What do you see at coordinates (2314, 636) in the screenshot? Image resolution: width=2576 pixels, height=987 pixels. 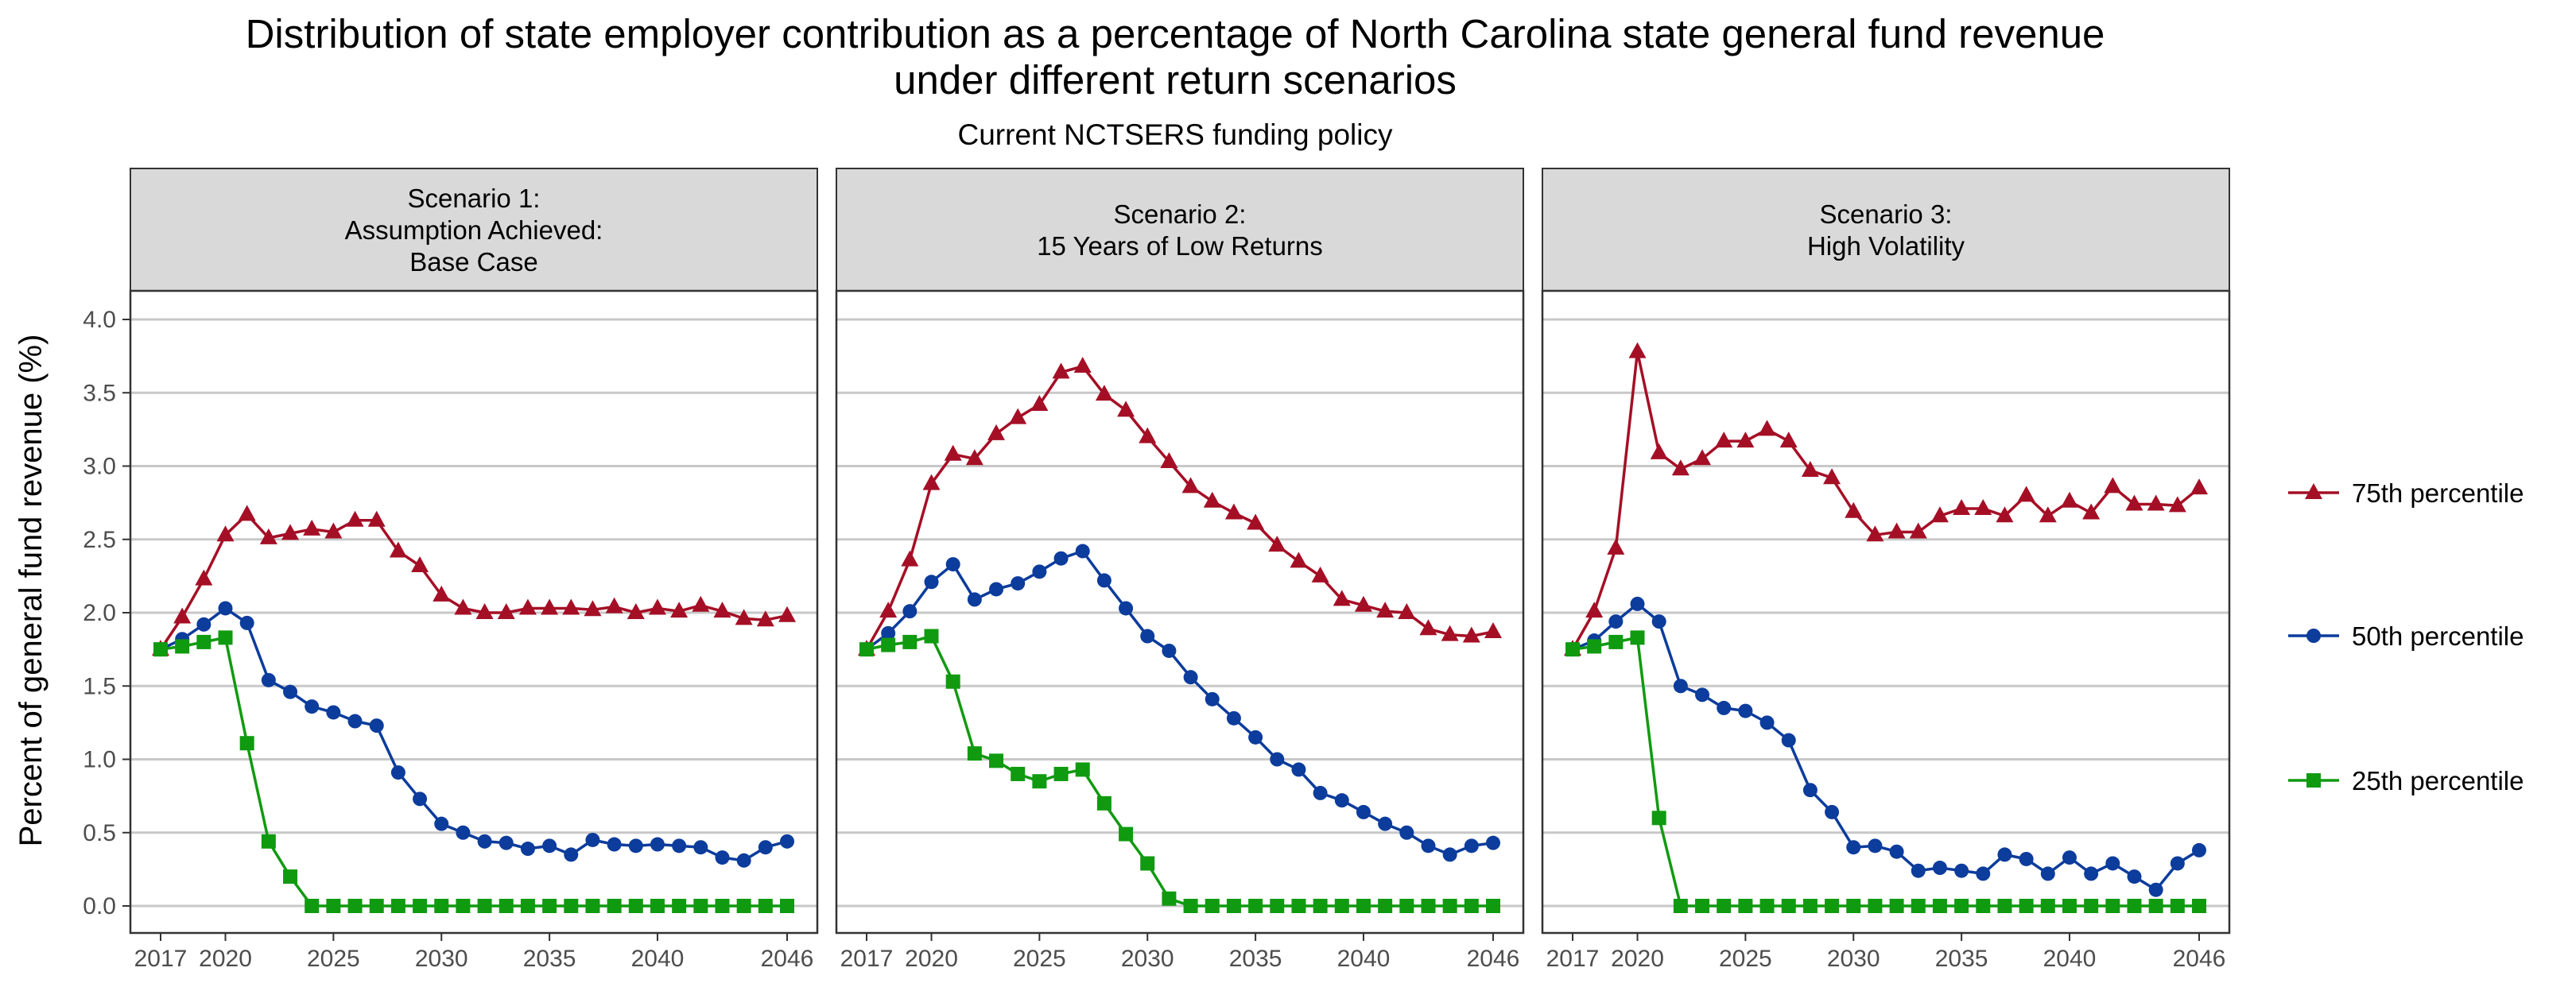 I see `legend-key-marker` at bounding box center [2314, 636].